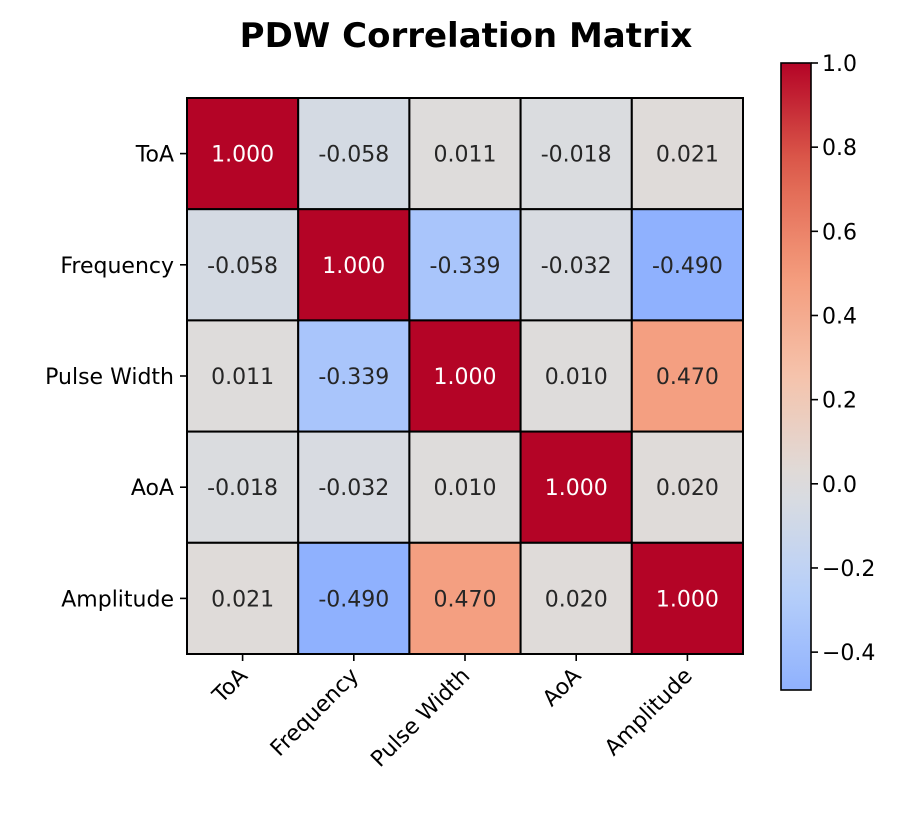 Image resolution: width=910 pixels, height=817 pixels. Describe the element at coordinates (117, 599) in the screenshot. I see `y-tick-label: Amplitude` at that location.